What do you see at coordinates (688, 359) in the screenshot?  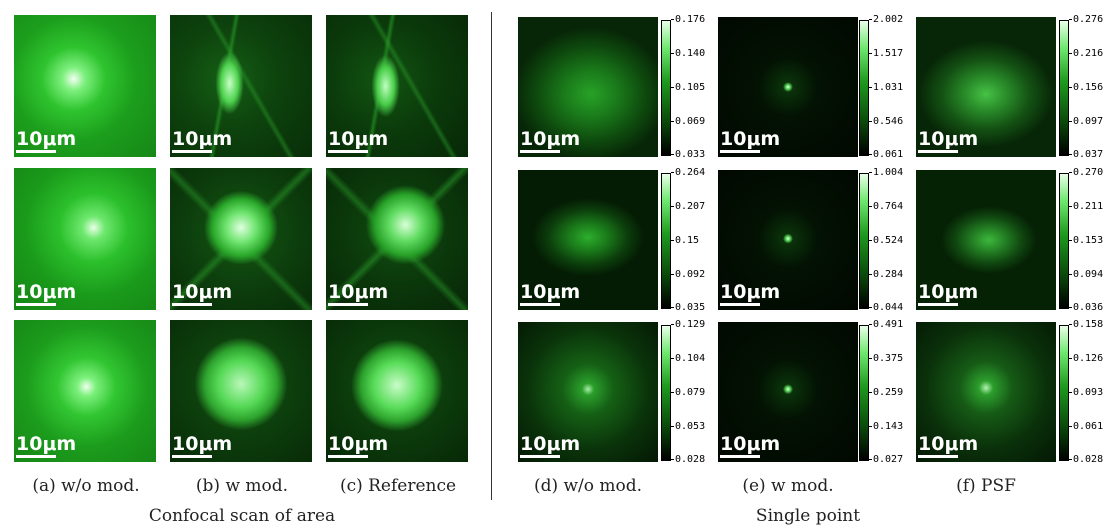 I see `tick-label: 0.104` at bounding box center [688, 359].